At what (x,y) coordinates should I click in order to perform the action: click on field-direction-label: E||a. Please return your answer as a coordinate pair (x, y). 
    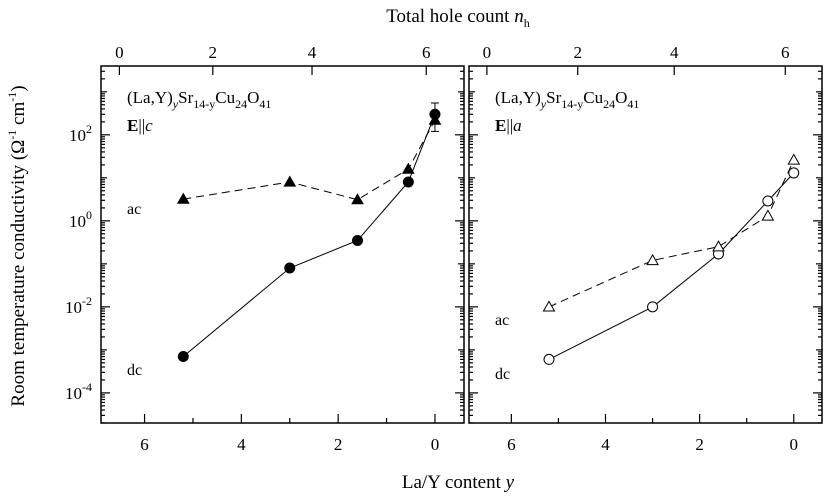
    Looking at the image, I should click on (508, 125).